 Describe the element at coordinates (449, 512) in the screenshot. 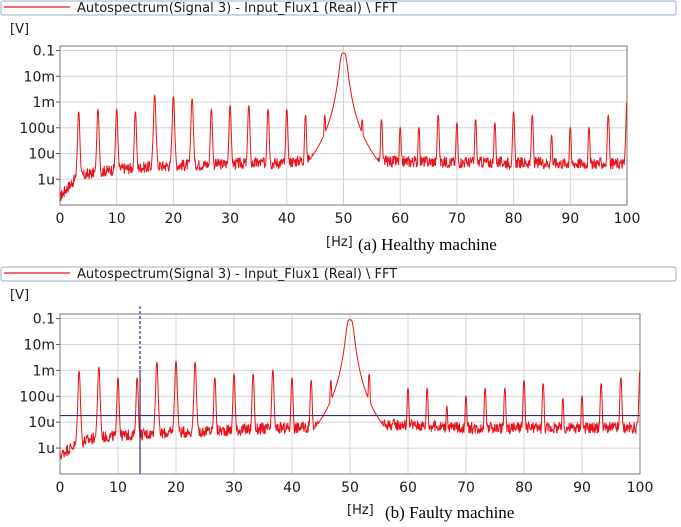

I see `caption: (b) Faulty machine` at that location.